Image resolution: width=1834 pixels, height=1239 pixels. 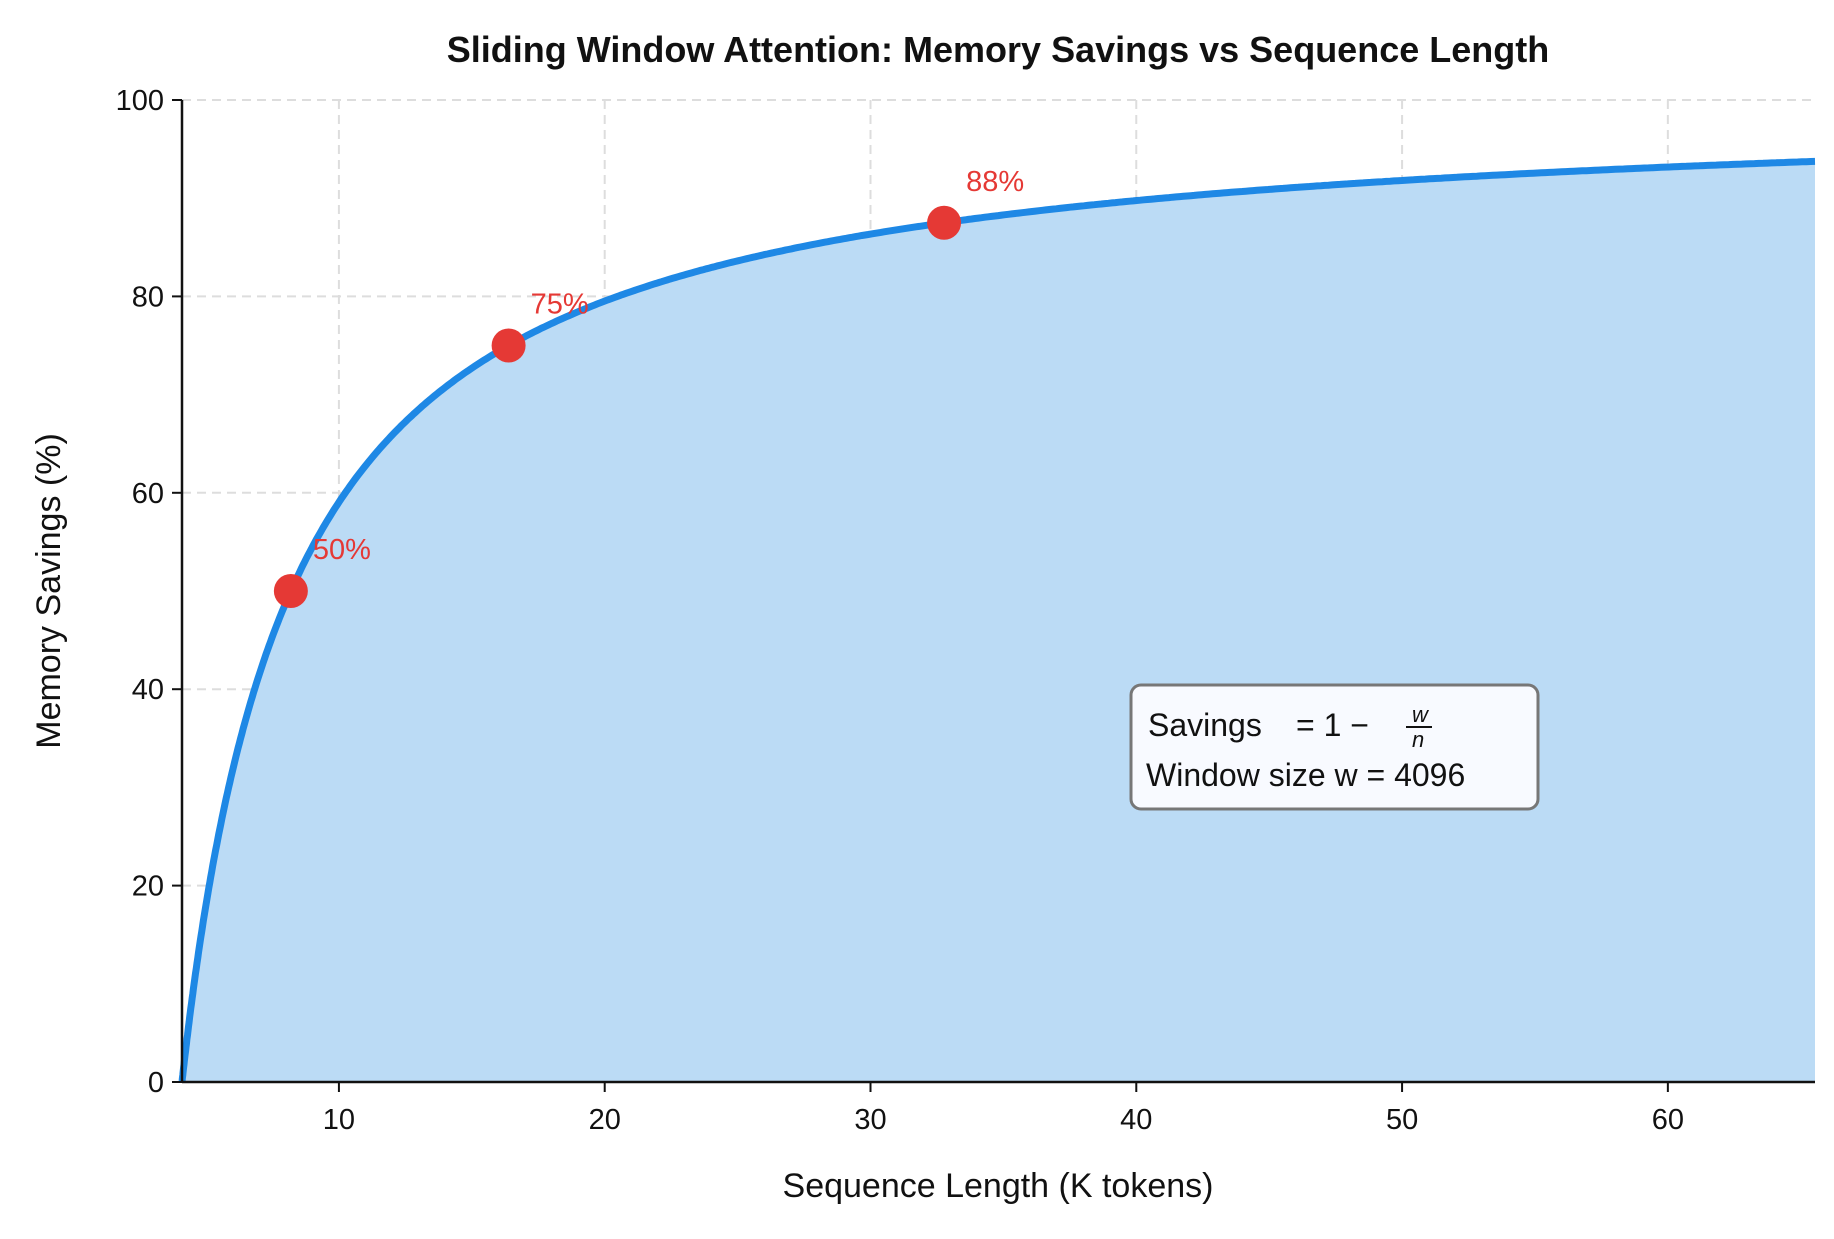 I want to click on y-tick-label: 100, so click(x=140, y=101).